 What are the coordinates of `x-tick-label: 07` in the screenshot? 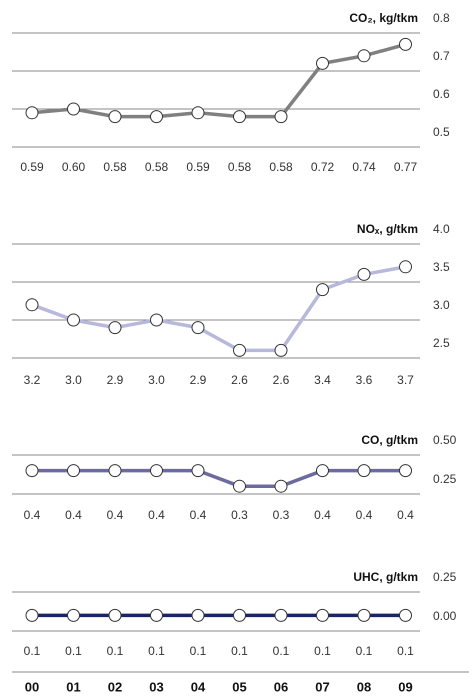 It's located at (322, 686).